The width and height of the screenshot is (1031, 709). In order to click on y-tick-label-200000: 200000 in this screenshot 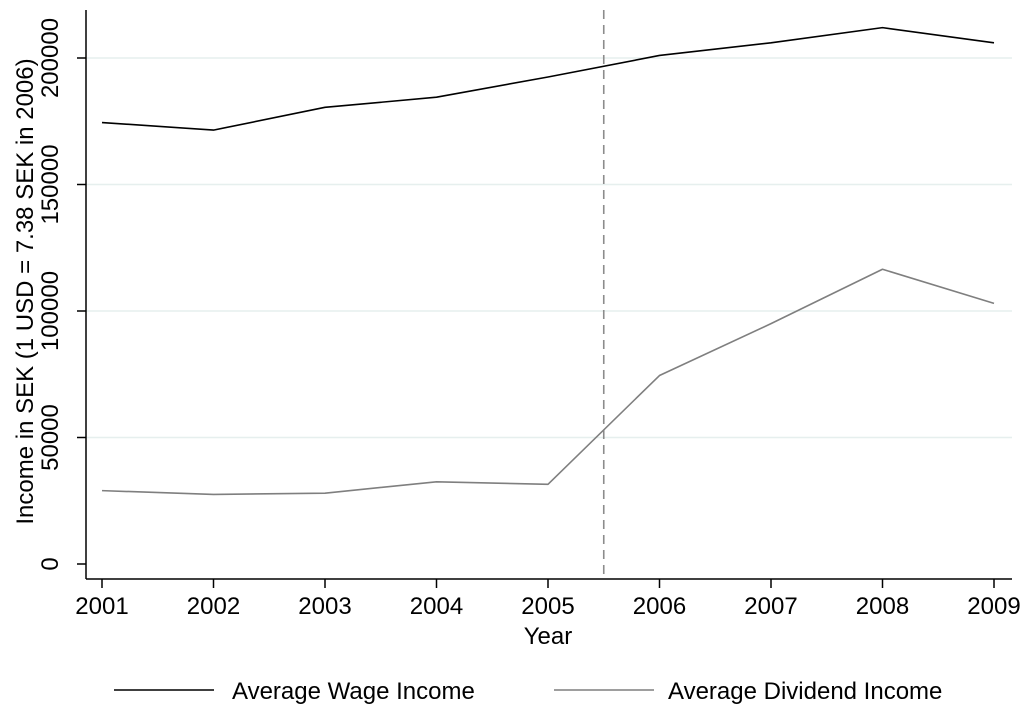, I will do `click(50, 58)`.